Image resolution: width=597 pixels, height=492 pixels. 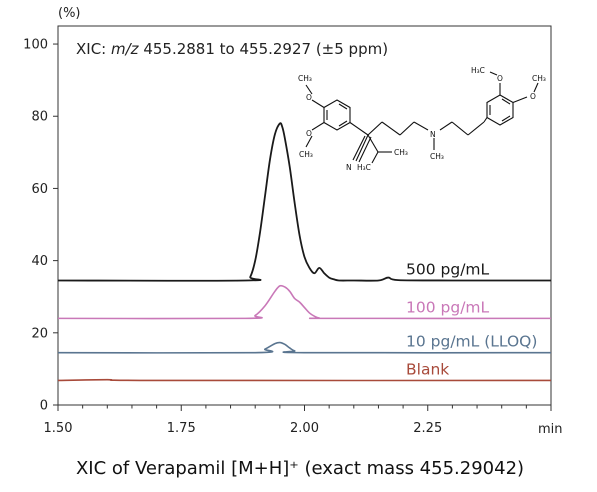 What do you see at coordinates (264, 49) in the screenshot?
I see `xic-range: 455.2881 to 455.2927 (±5 ppm)` at bounding box center [264, 49].